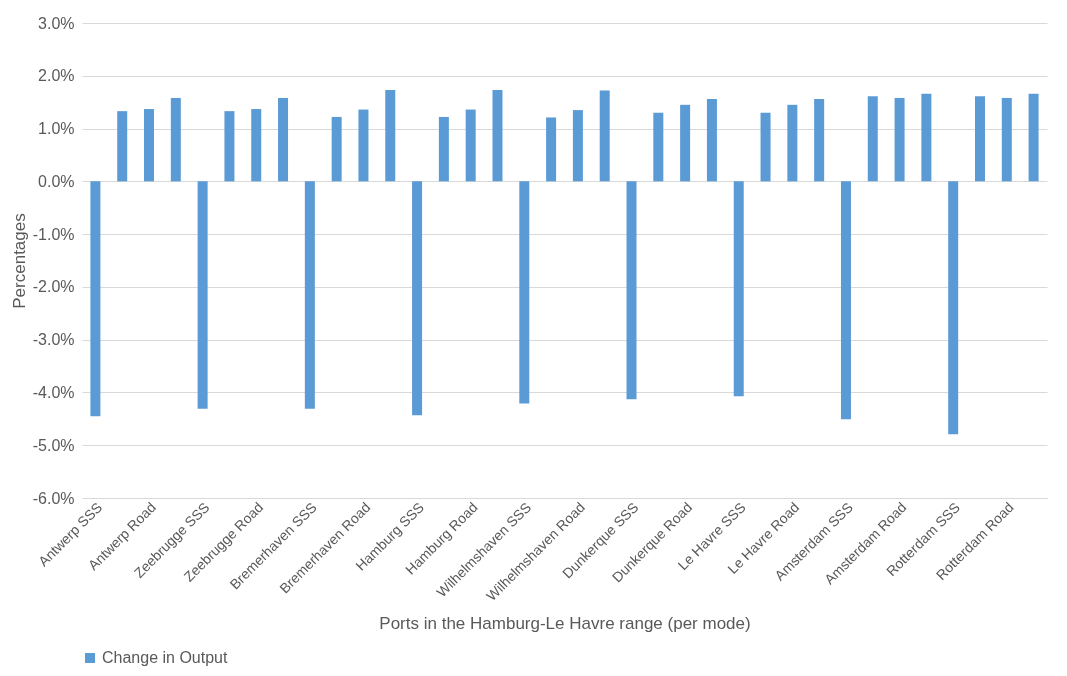  I want to click on y-tick-label: -4.0%, so click(53, 392).